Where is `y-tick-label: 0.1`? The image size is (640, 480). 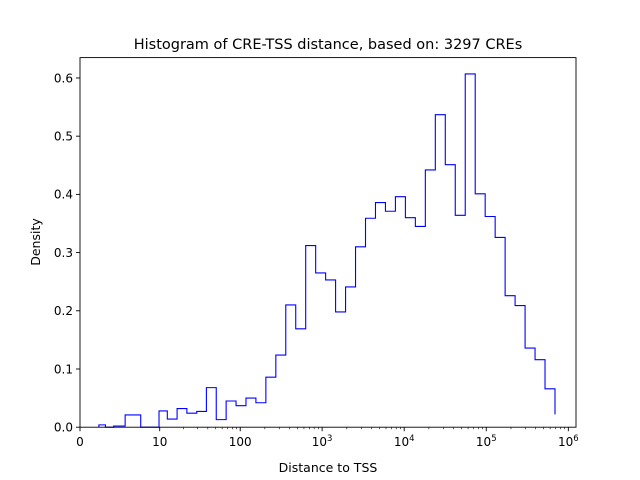
y-tick-label: 0.1 is located at coordinates (63, 369).